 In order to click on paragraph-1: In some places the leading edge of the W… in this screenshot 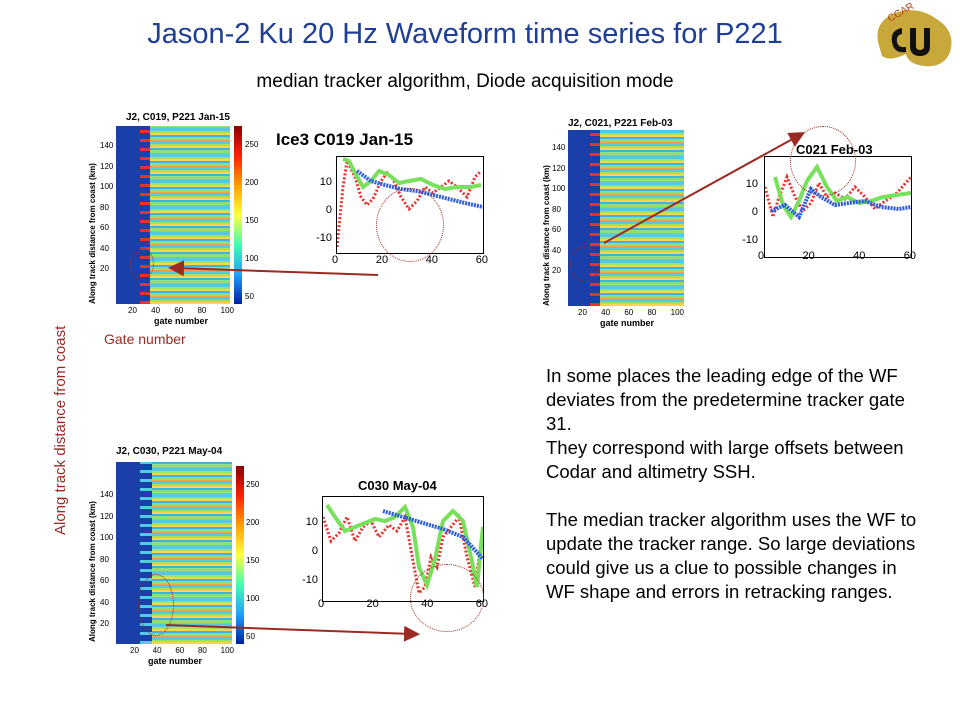, I will do `click(725, 399)`.